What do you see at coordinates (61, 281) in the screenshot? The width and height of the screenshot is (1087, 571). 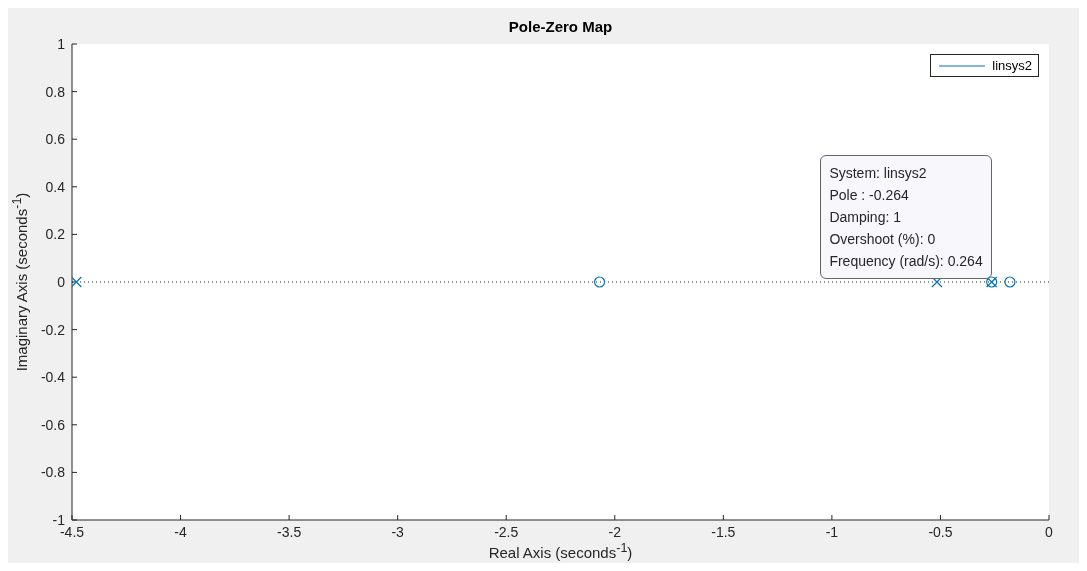 I see `y-tick-label: 0` at bounding box center [61, 281].